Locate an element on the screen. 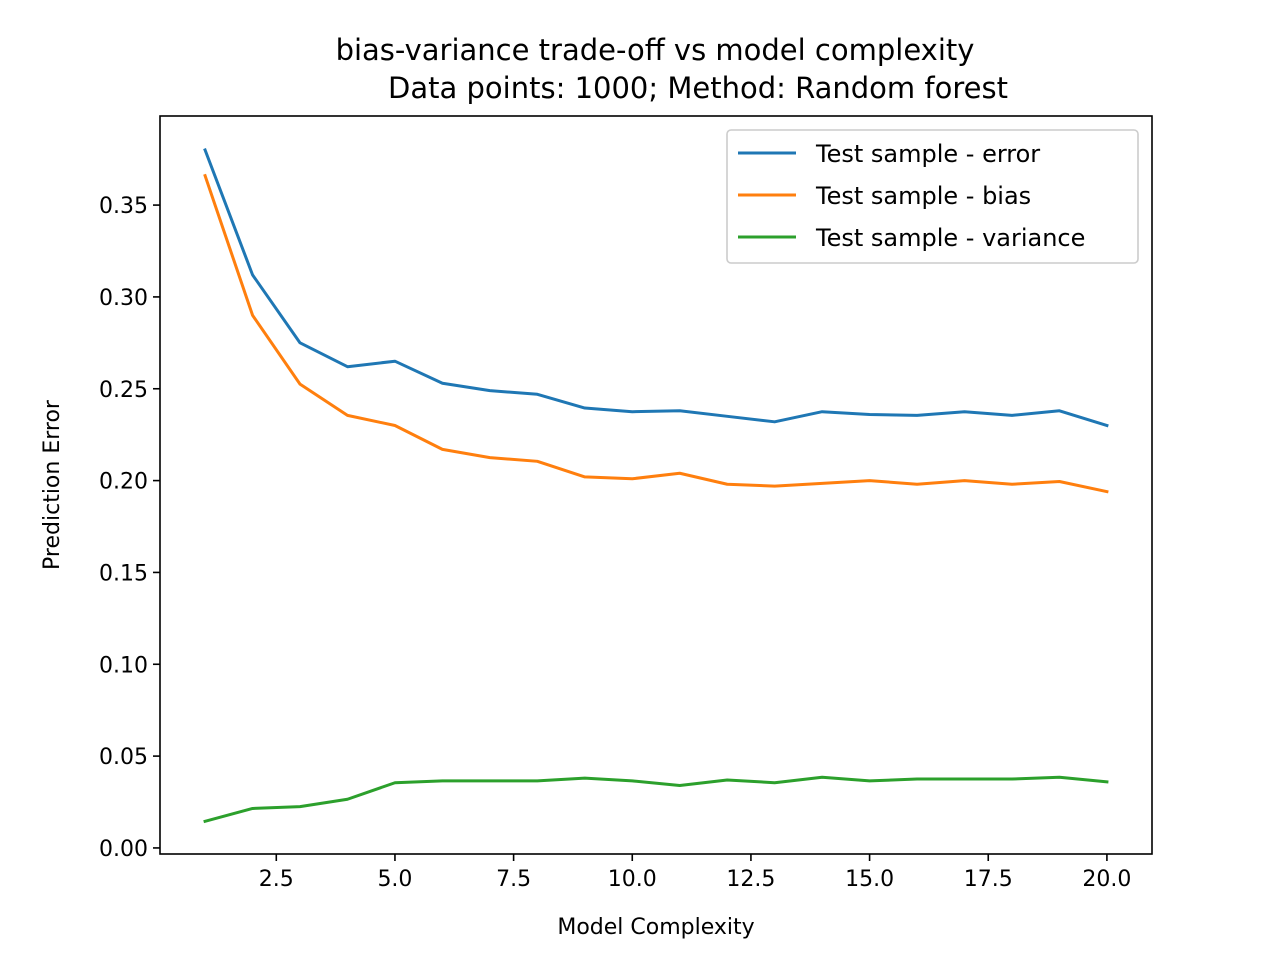  legend-box is located at coordinates (932, 196).